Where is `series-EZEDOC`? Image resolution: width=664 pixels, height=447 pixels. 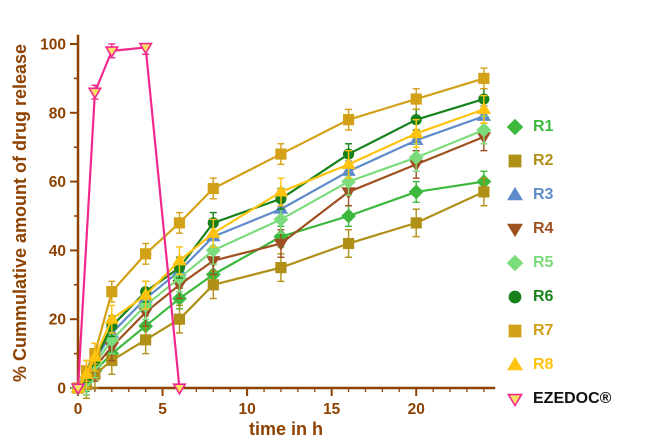
series-EZEDOC is located at coordinates (128, 219).